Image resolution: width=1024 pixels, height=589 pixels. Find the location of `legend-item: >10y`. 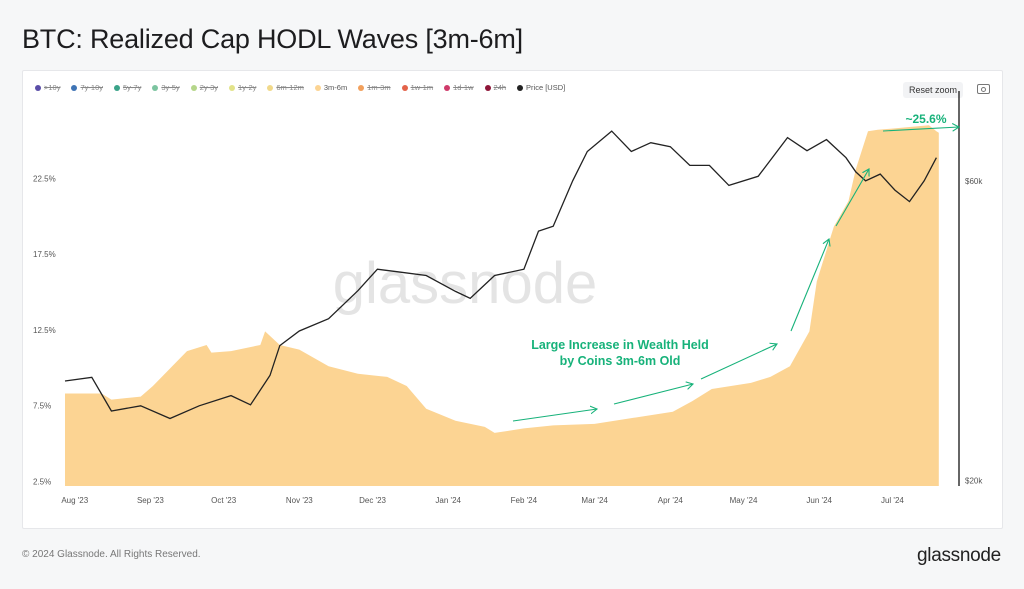

legend-item: >10y is located at coordinates (47, 87).